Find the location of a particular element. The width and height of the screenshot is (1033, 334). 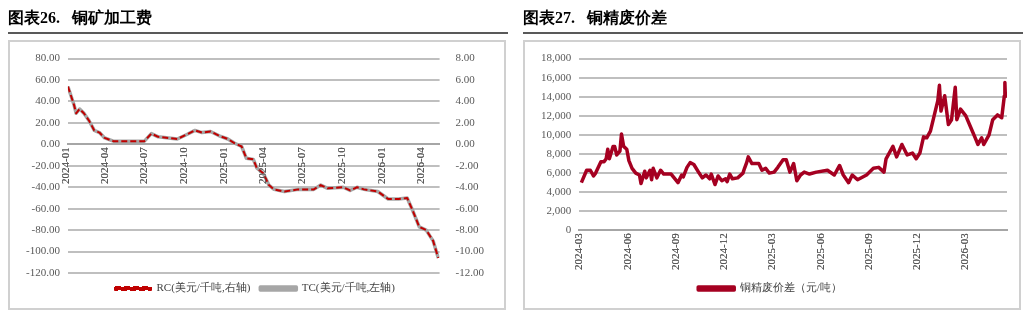

y-tick-label: -100.00 is located at coordinates (43, 250).